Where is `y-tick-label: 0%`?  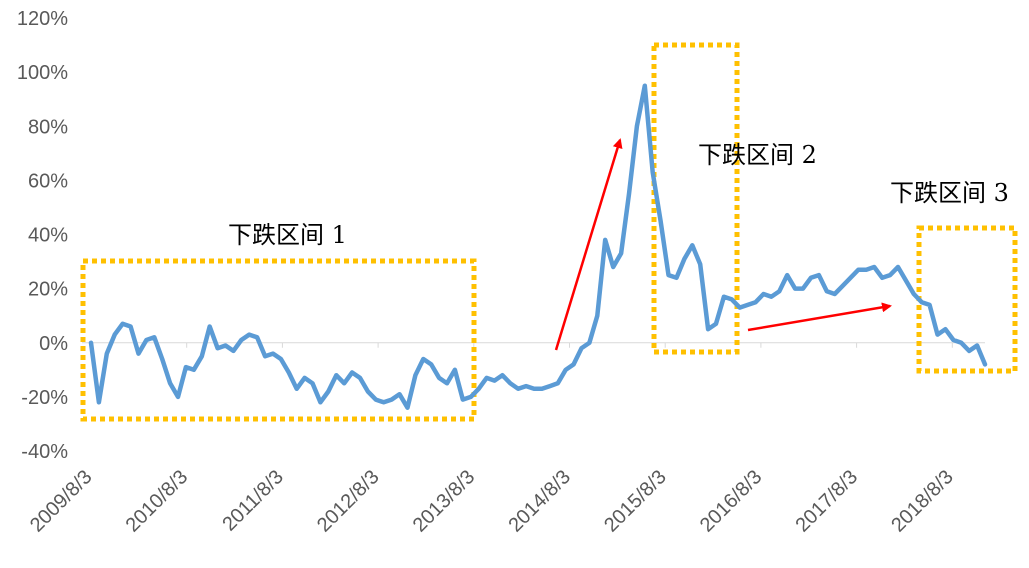
y-tick-label: 0% is located at coordinates (53, 344).